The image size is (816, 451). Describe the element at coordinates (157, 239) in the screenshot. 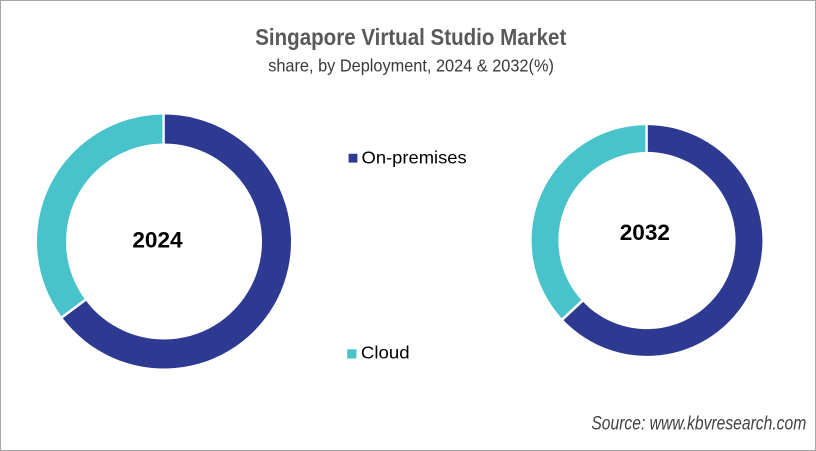

I see `svg-text: 2024` at that location.